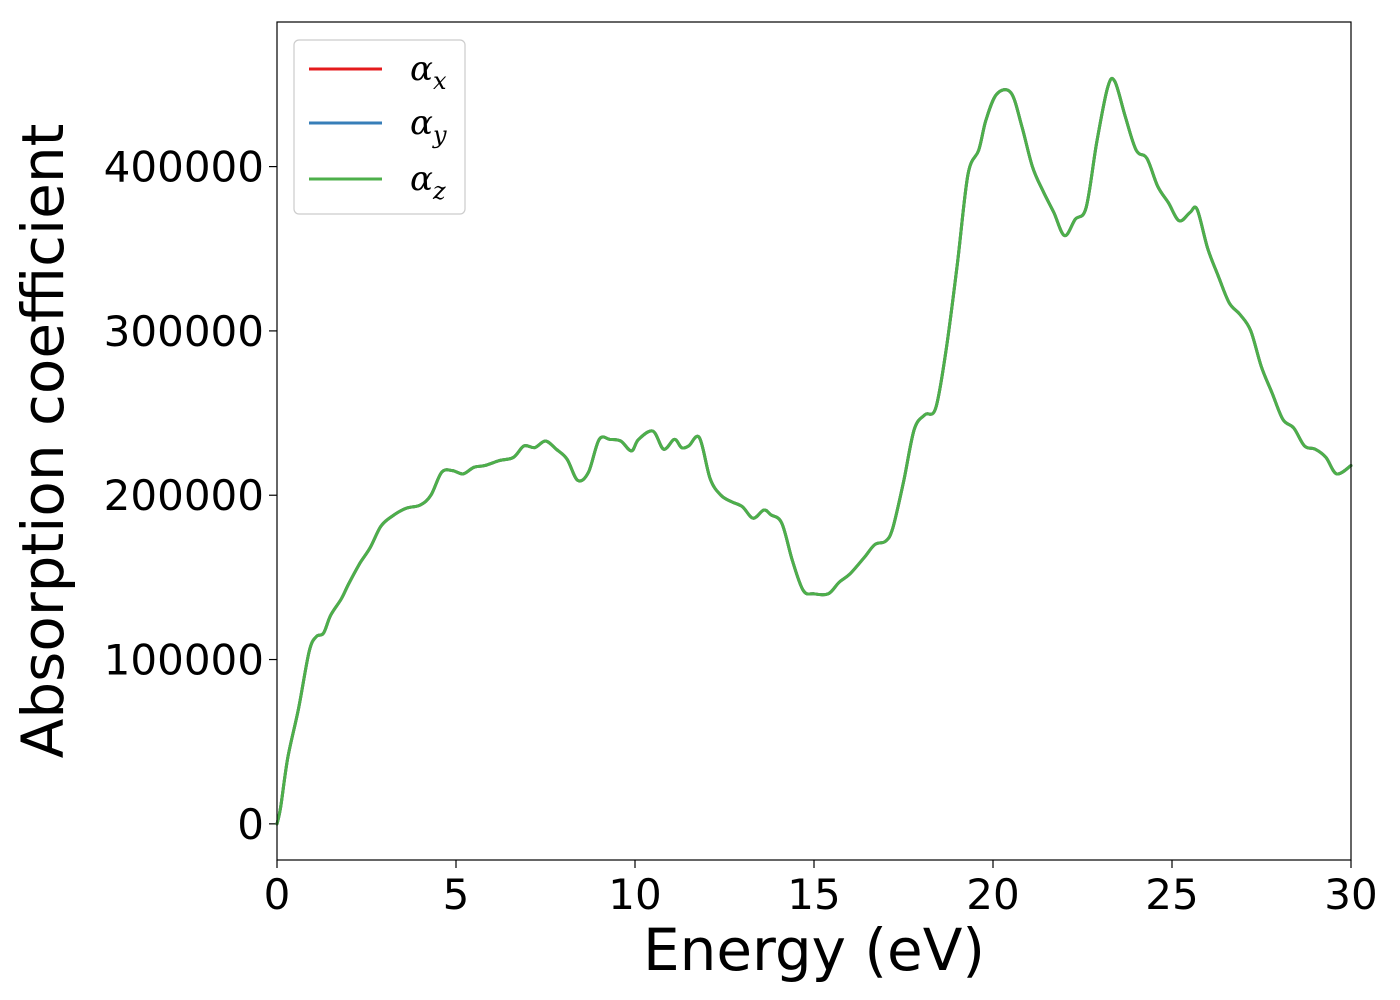 The width and height of the screenshot is (1400, 1000). What do you see at coordinates (814, 950) in the screenshot?
I see `x-axis-title: Energy (eV)` at bounding box center [814, 950].